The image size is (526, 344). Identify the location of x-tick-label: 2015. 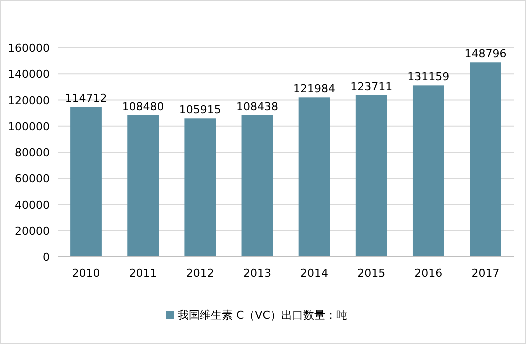
(372, 273).